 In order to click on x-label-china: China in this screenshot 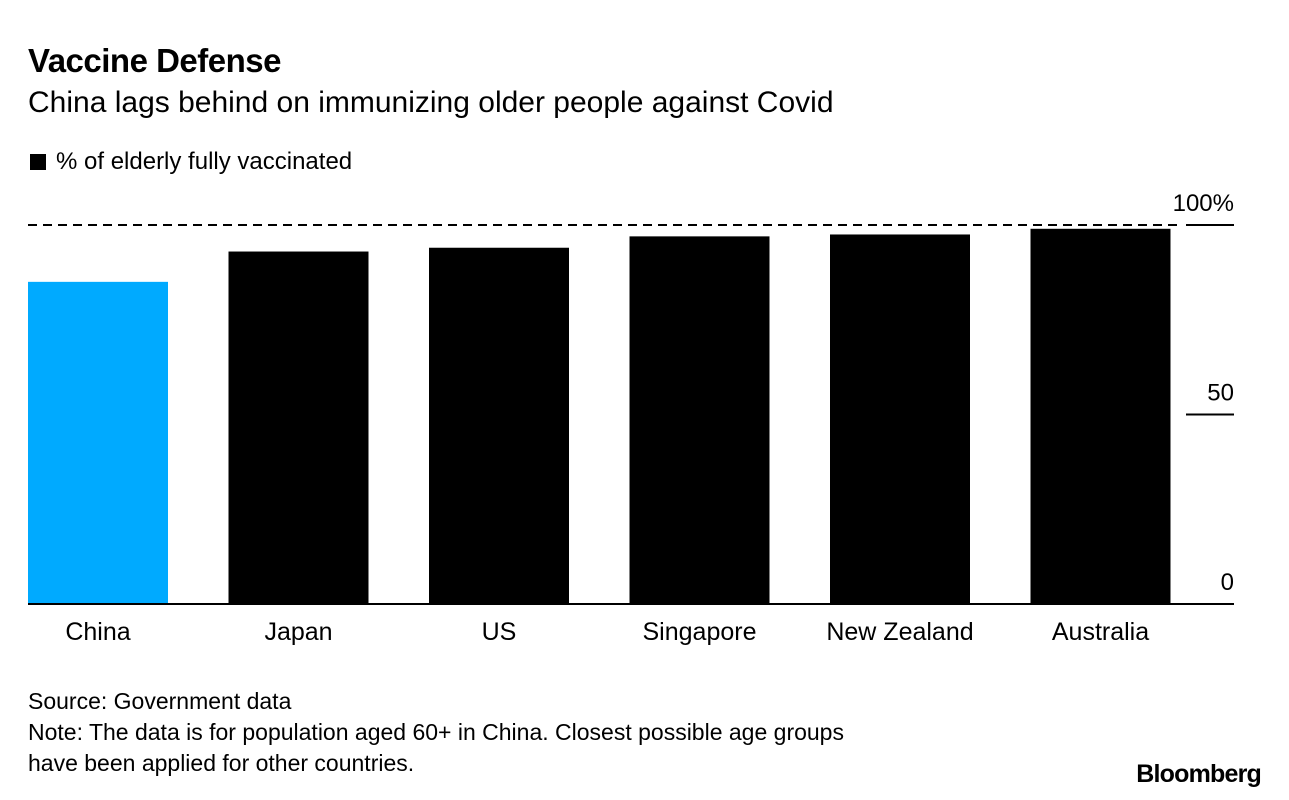, I will do `click(97, 632)`.